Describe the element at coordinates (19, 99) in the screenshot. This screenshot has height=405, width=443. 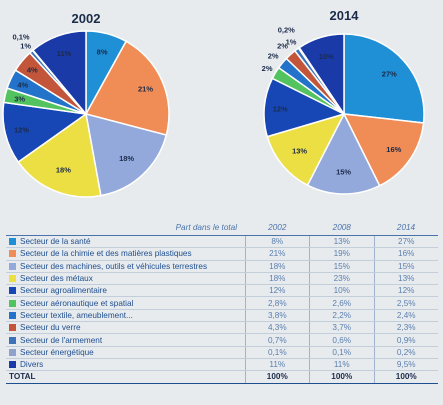
I see `slice-label: 3%` at that location.